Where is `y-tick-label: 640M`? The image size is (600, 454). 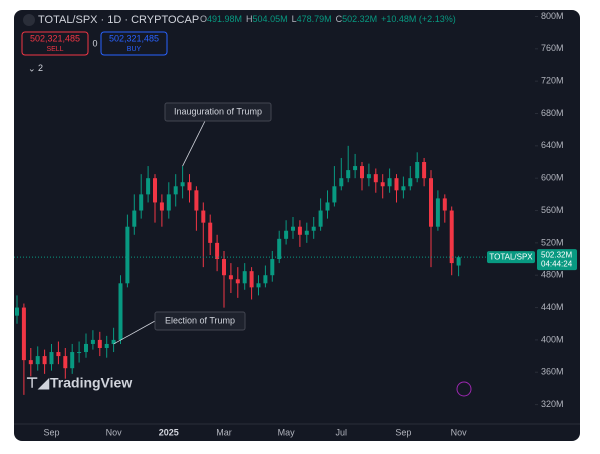
y-tick-label: 640M is located at coordinates (552, 145).